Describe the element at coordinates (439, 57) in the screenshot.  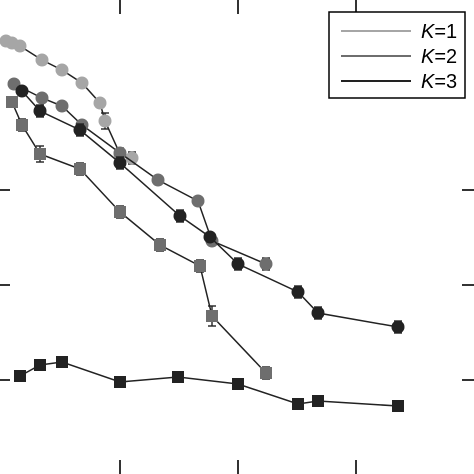
I see `legend-label: K=2` at that location.